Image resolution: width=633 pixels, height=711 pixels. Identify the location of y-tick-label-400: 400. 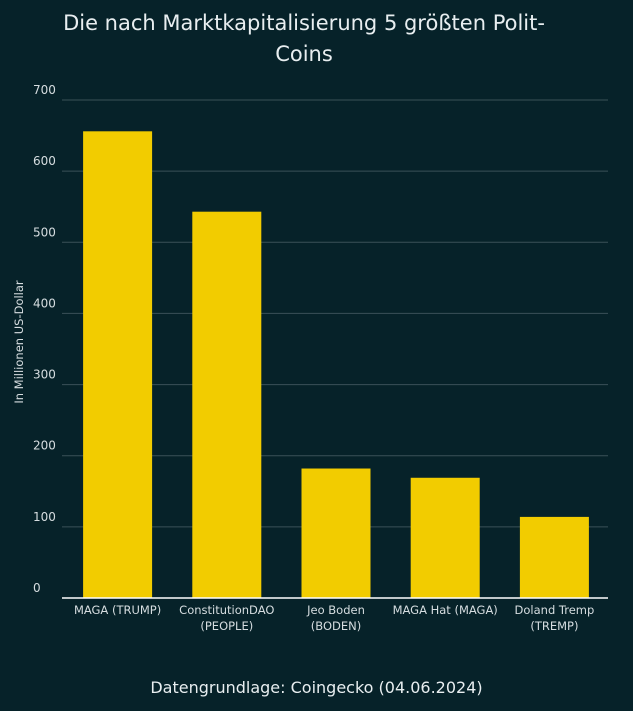
(44, 303).